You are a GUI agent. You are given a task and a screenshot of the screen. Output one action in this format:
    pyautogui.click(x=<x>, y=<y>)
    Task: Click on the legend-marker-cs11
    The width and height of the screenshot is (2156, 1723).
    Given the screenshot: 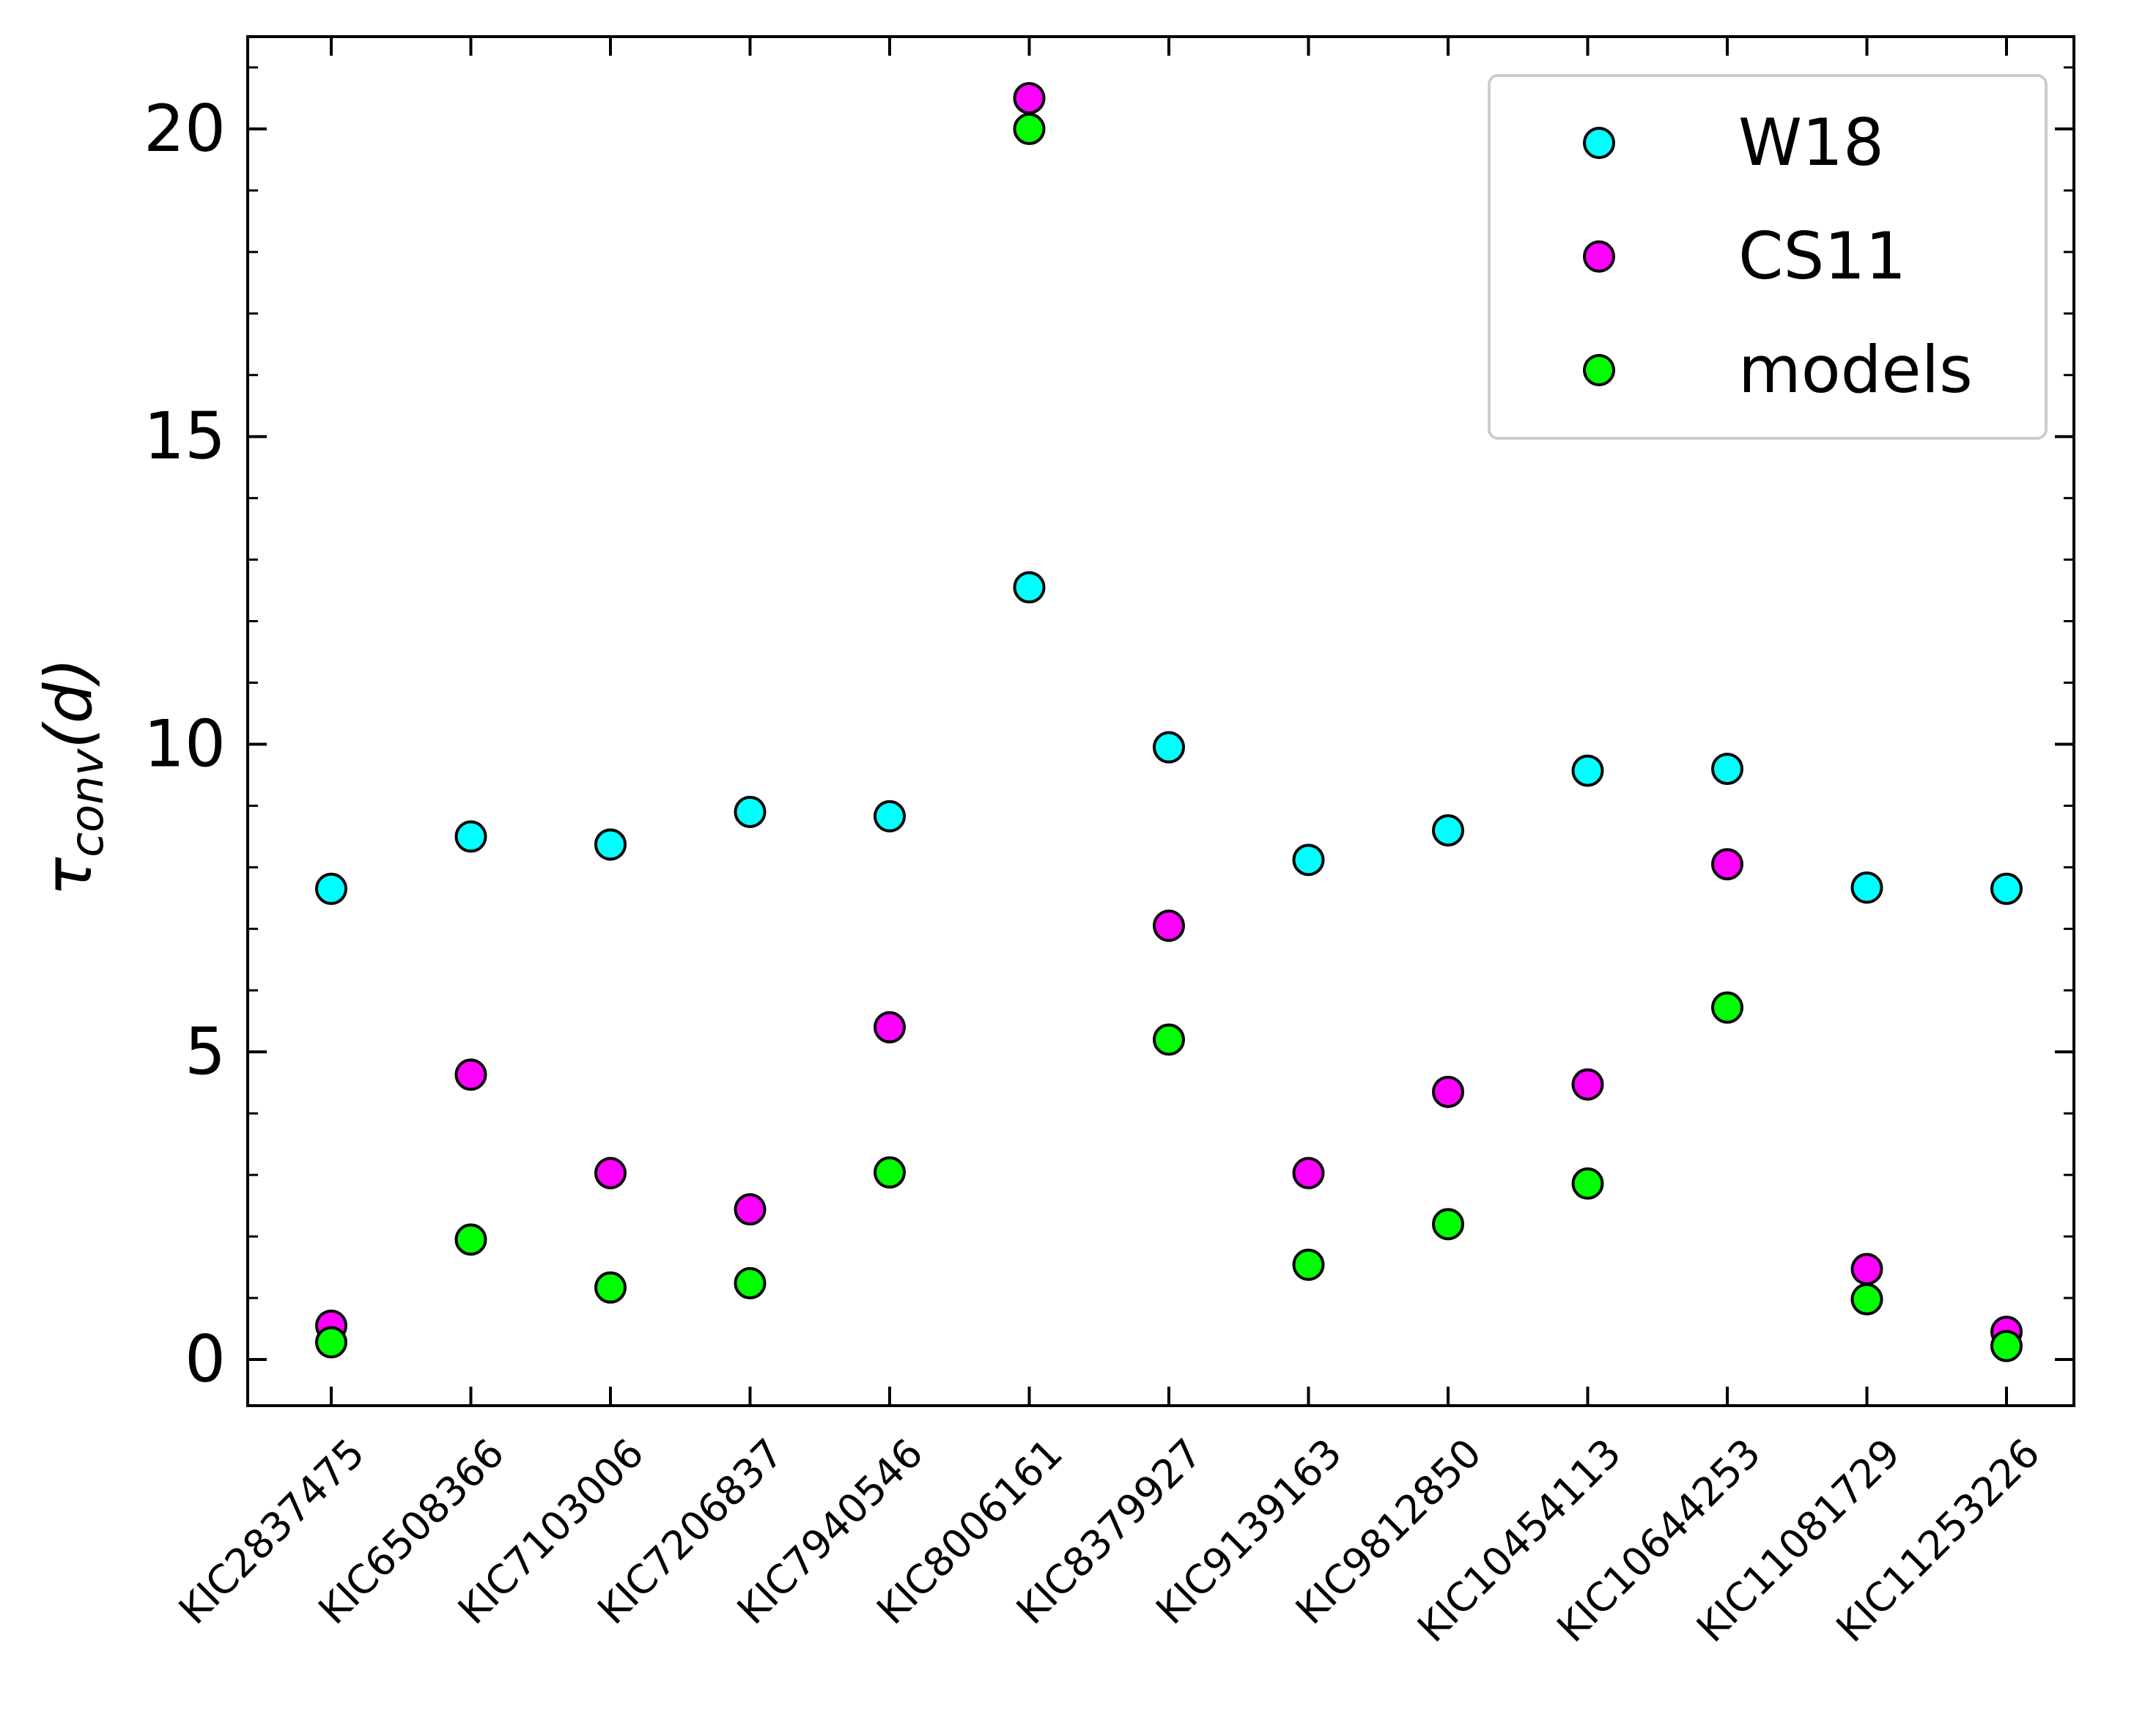 What is the action you would take?
    pyautogui.click(x=1599, y=257)
    